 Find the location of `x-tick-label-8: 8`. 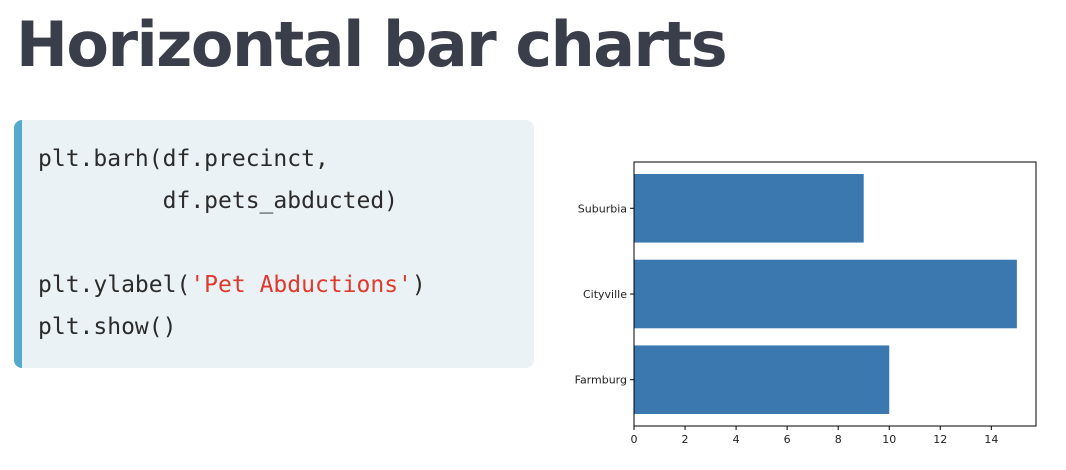

x-tick-label-8: 8 is located at coordinates (838, 439).